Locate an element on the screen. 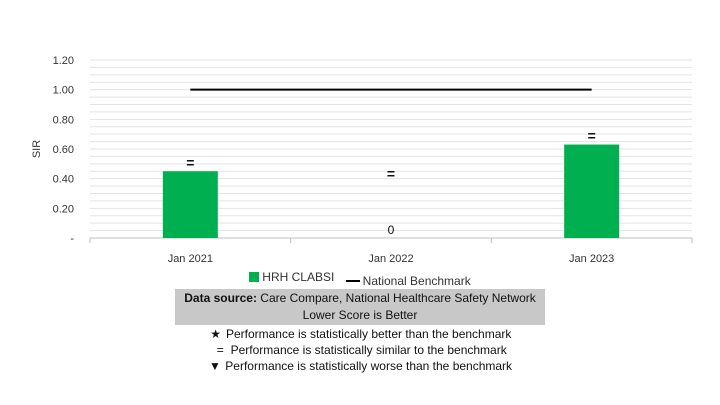 Image resolution: width=720 pixels, height=405 pixels. triangle-down-icon: ▼ is located at coordinates (214, 366).